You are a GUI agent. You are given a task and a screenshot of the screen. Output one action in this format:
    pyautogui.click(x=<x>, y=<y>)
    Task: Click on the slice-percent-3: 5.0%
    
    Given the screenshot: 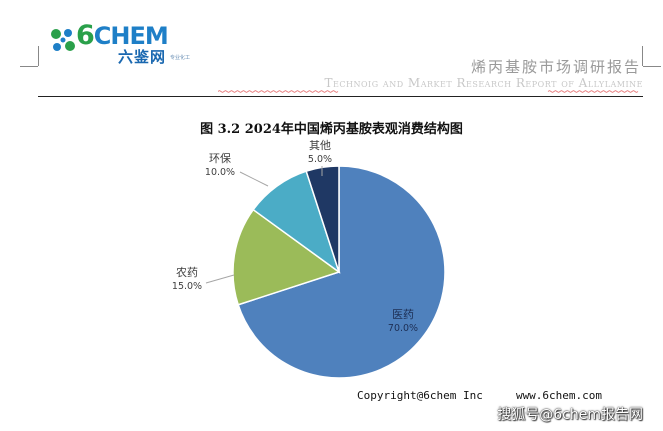 What is the action you would take?
    pyautogui.click(x=320, y=159)
    